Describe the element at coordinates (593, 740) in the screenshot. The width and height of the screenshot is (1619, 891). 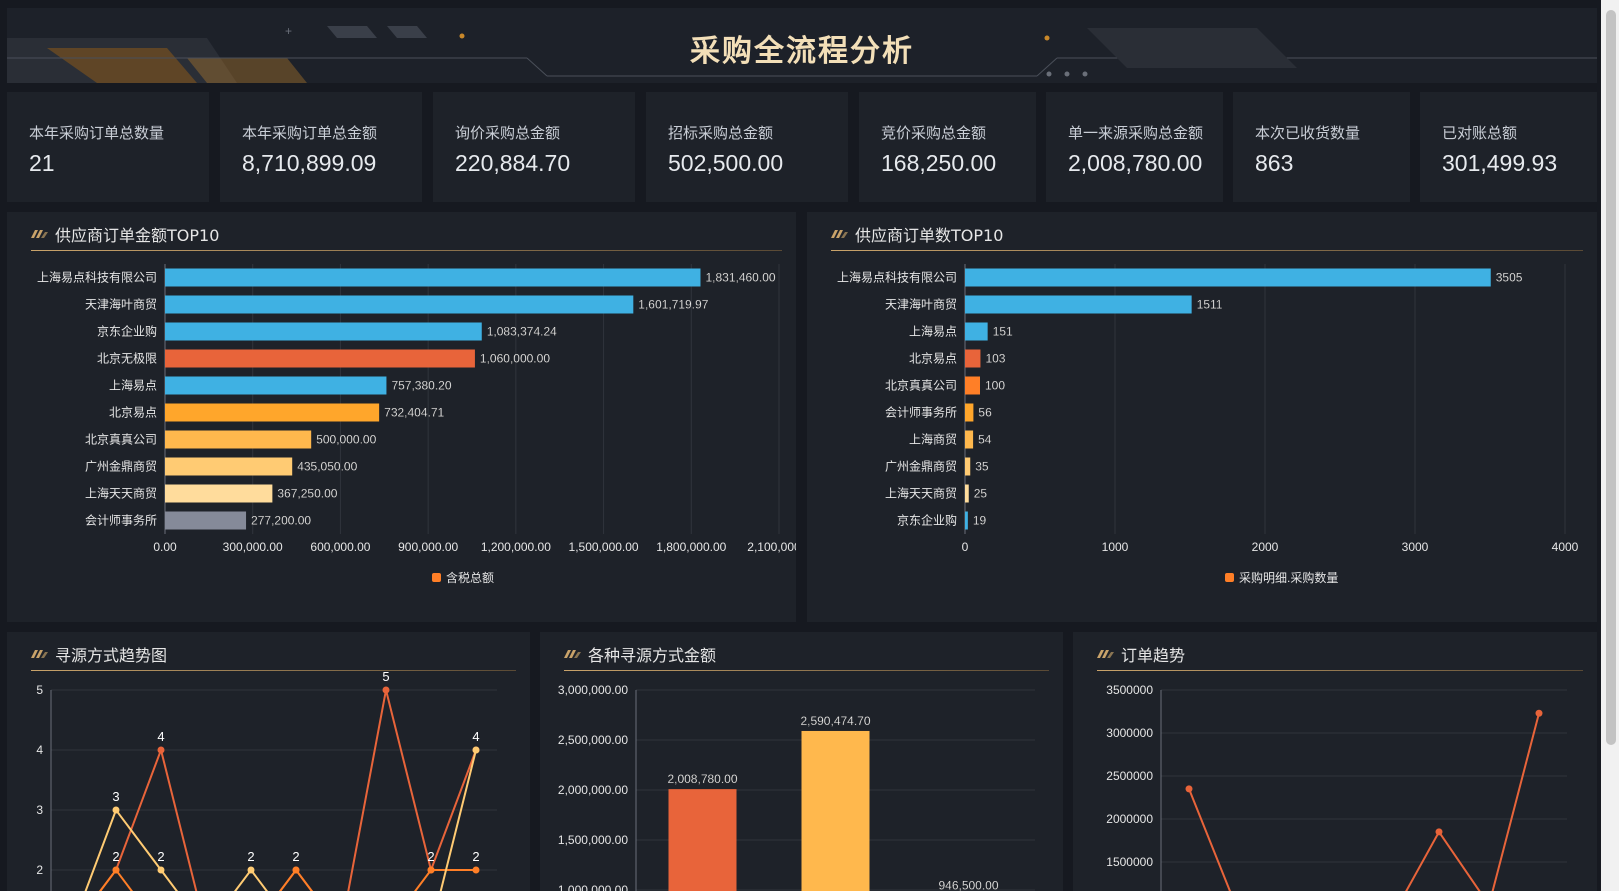
I see `y-tick-label: 2,500,000.00` at that location.